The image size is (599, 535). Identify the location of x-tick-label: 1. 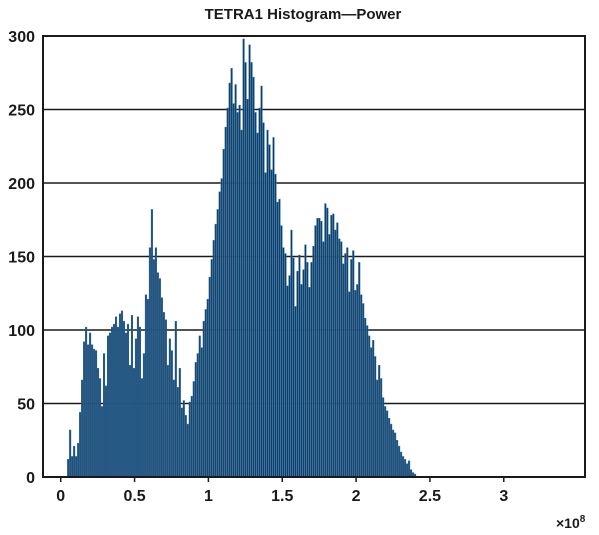
(208, 496).